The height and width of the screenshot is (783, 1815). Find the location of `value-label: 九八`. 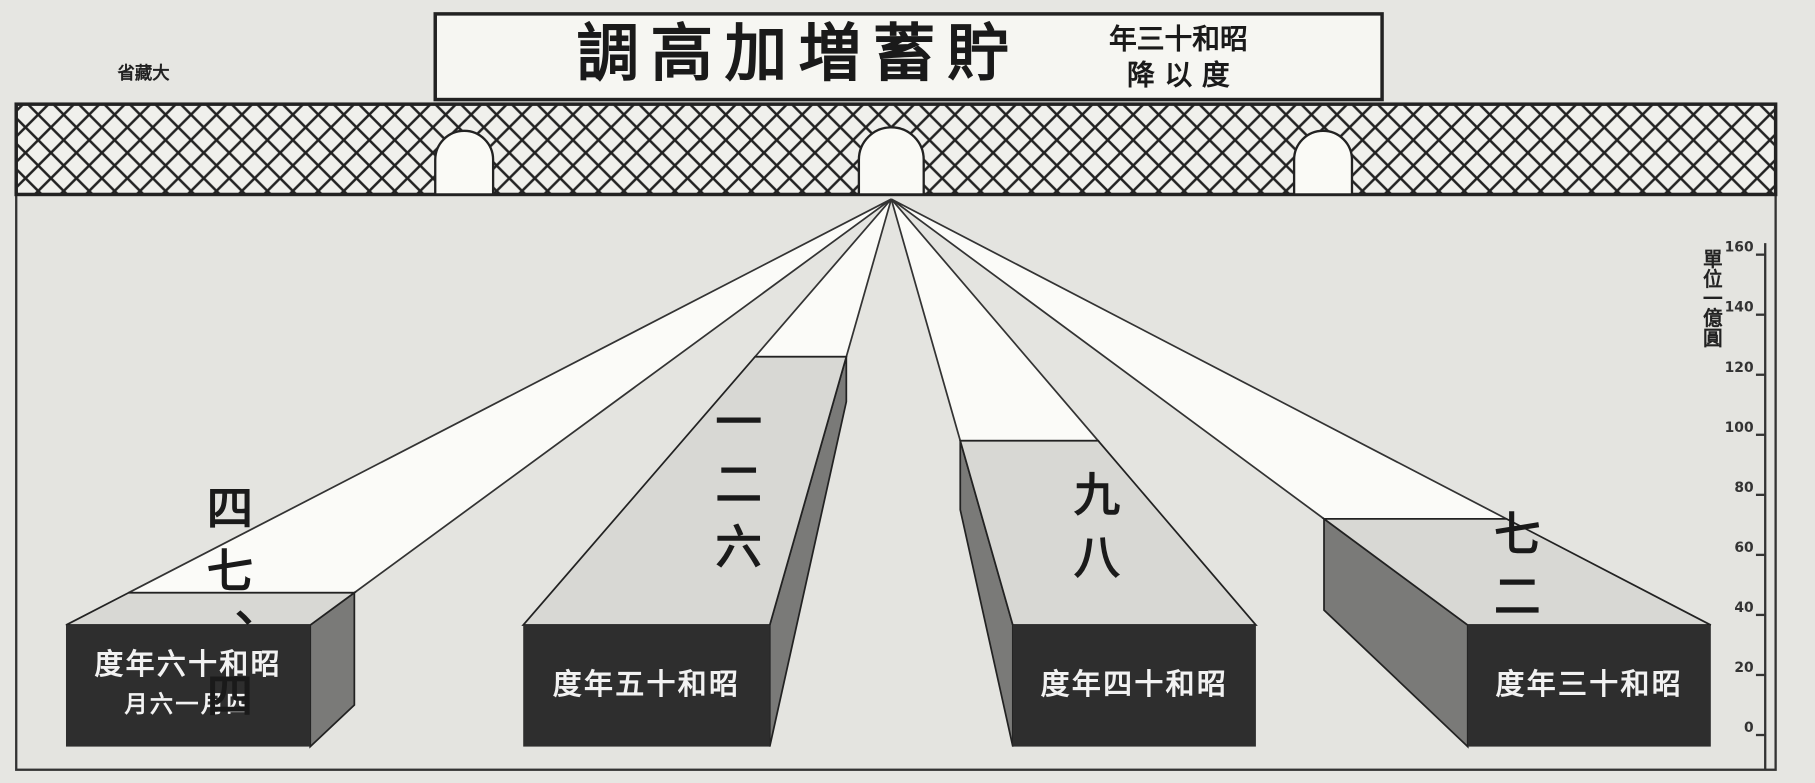

value-label: 九八 is located at coordinates (1093, 532).